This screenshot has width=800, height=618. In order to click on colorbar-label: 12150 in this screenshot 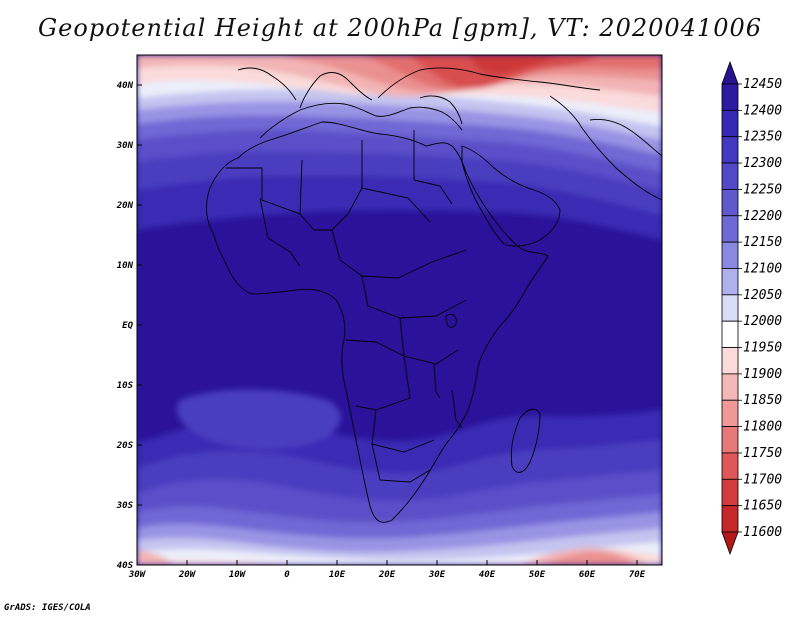, I will do `click(762, 242)`.